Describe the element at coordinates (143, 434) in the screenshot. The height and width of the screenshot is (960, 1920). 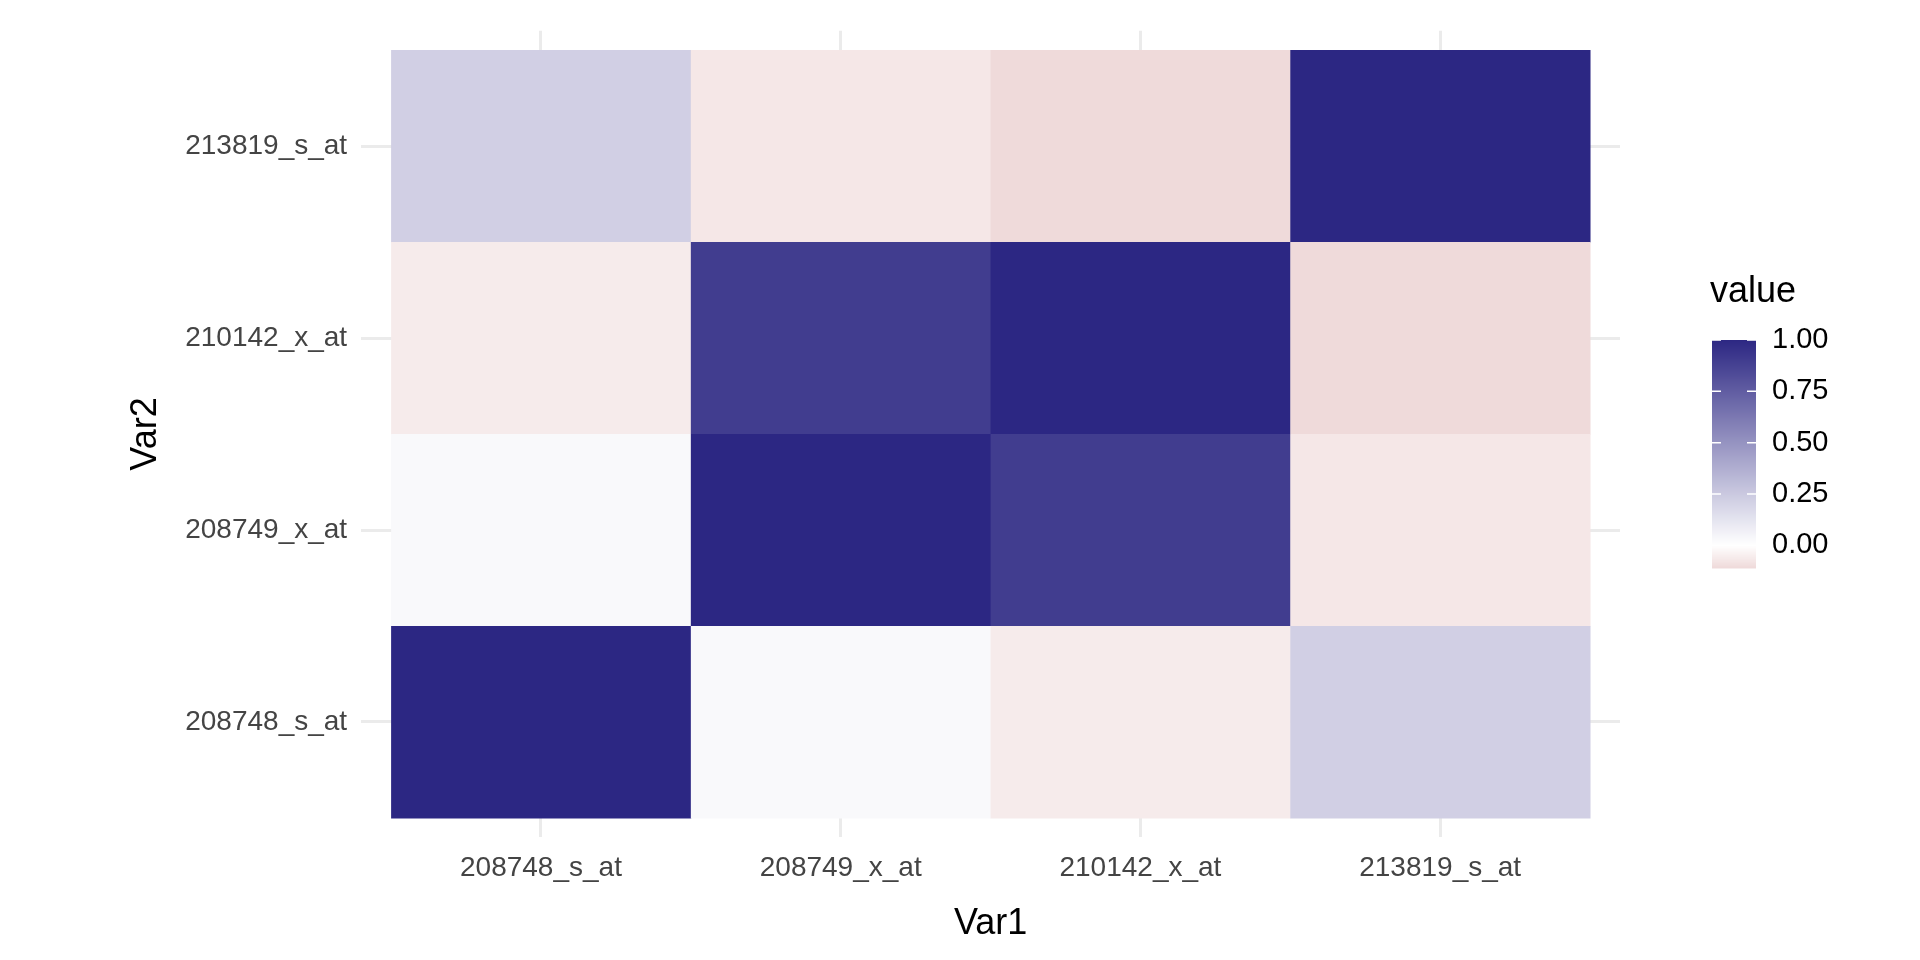
I see `y-axis-title: Var2` at that location.